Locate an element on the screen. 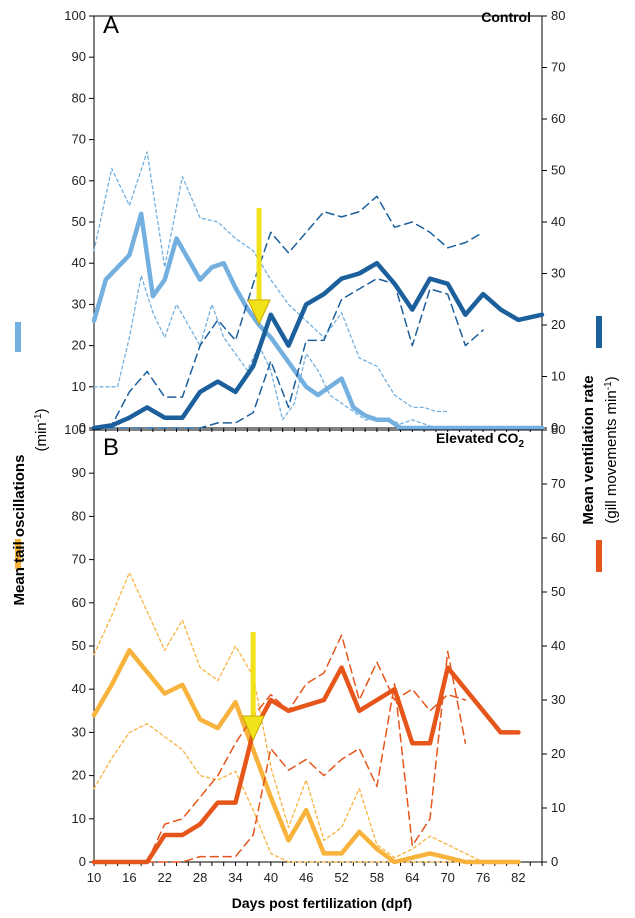 This screenshot has width=635, height=918. x-tick-label: 34 is located at coordinates (235, 877).